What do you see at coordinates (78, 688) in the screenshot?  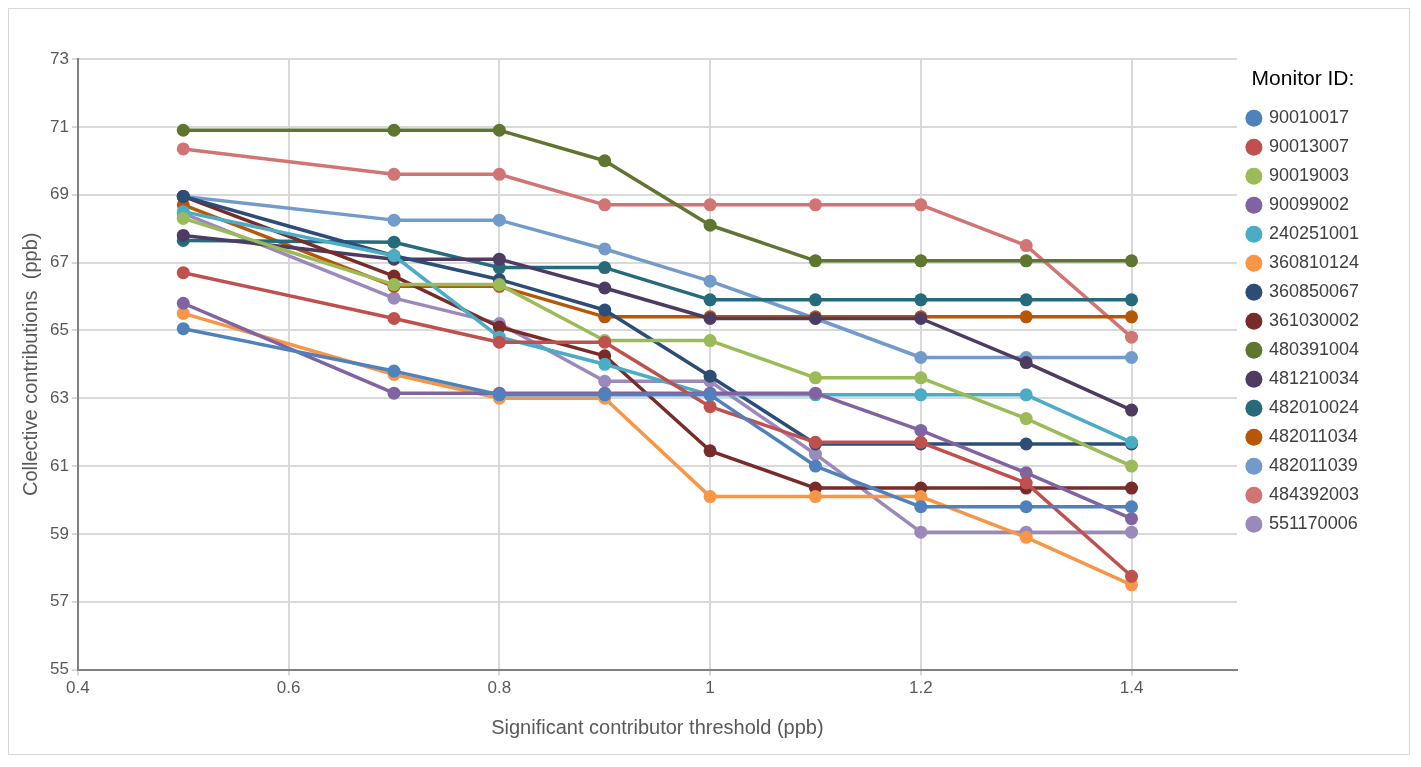 I see `x-tick-label: 0.4` at bounding box center [78, 688].